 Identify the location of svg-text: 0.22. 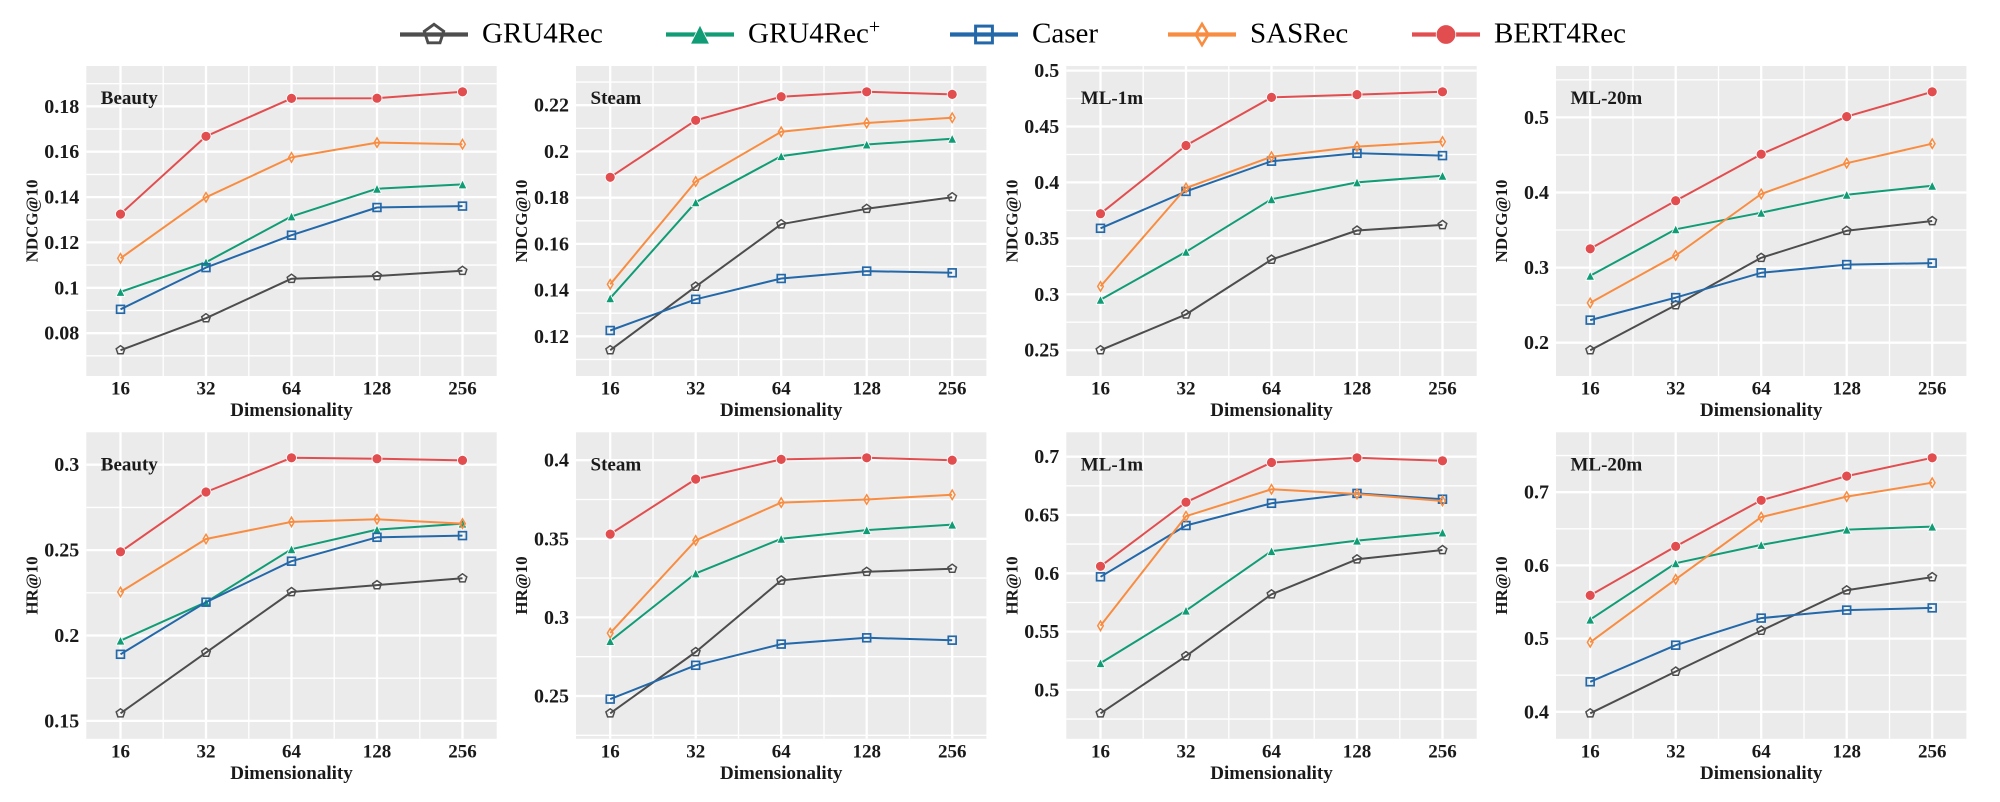
(551, 106).